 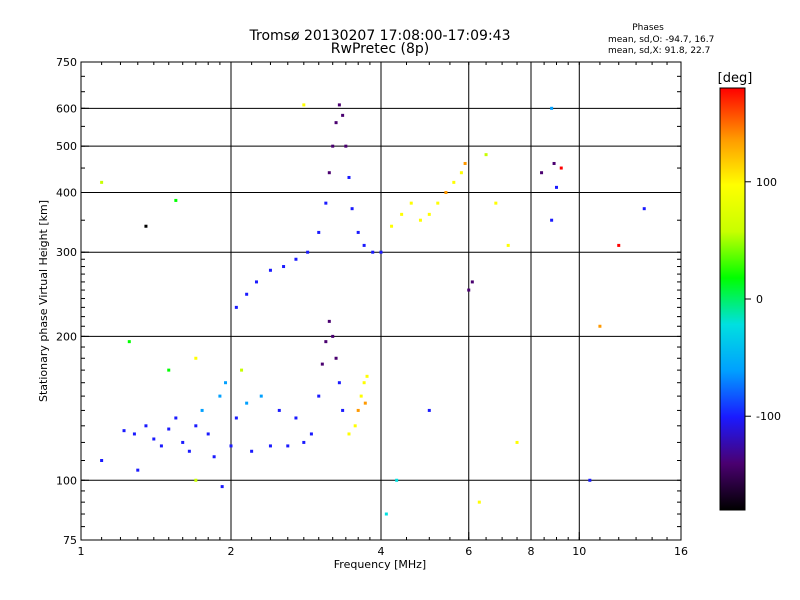 What do you see at coordinates (66, 336) in the screenshot?
I see `y-tick-label: 200` at bounding box center [66, 336].